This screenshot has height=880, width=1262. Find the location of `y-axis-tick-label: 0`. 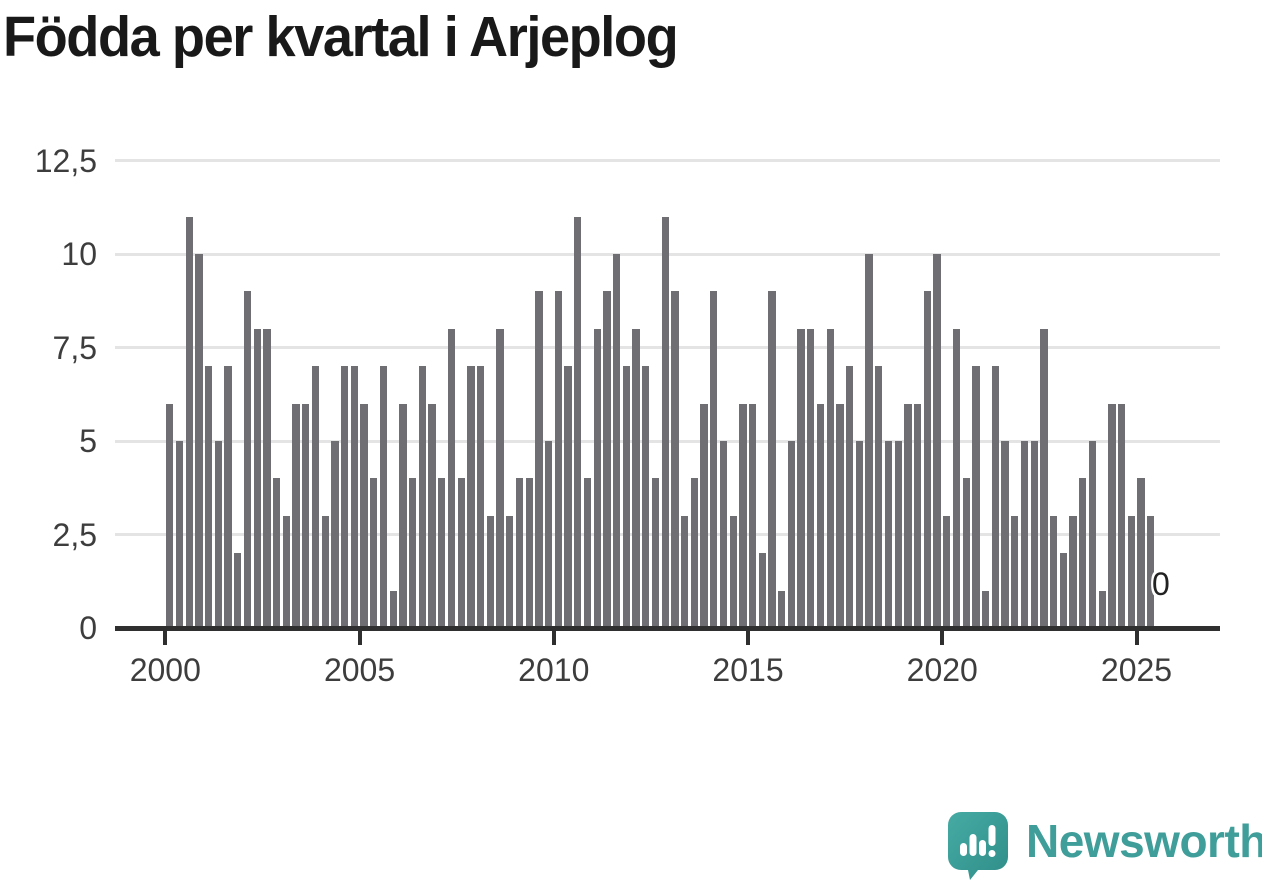

y-axis-tick-label: 0 is located at coordinates (88, 628).